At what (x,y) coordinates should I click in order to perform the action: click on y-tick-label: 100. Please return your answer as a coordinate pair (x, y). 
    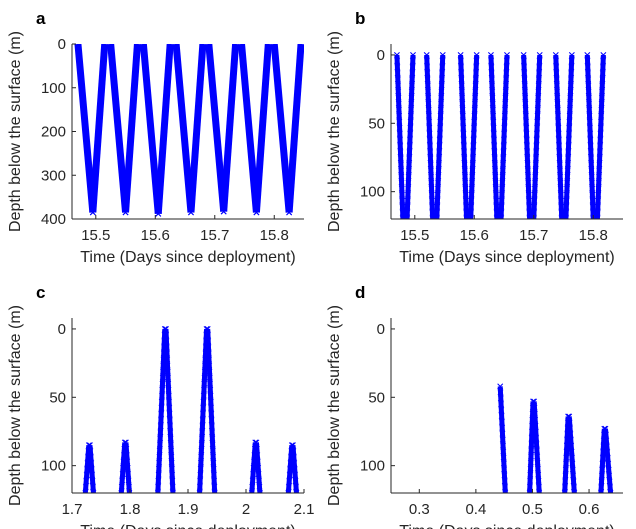
    Looking at the image, I should click on (53, 88).